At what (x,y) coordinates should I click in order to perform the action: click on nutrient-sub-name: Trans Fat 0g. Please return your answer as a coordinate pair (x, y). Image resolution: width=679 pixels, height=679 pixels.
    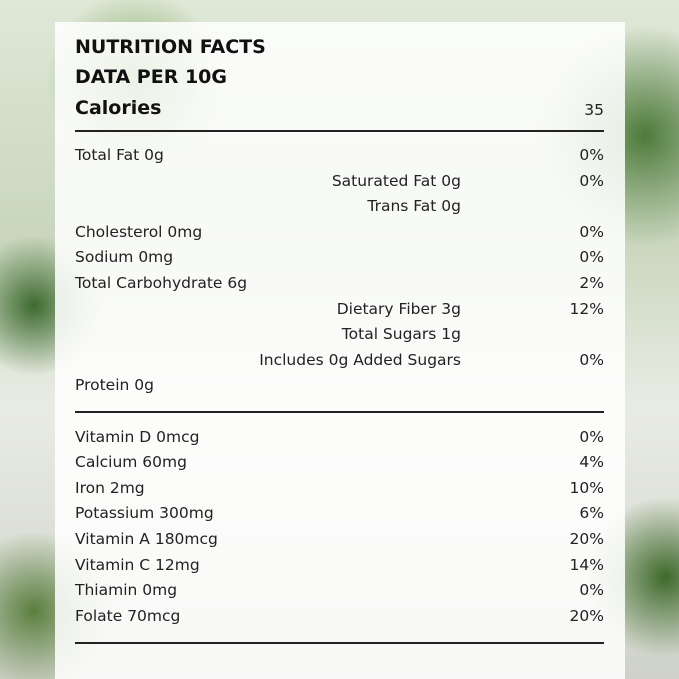
    Looking at the image, I should click on (414, 206).